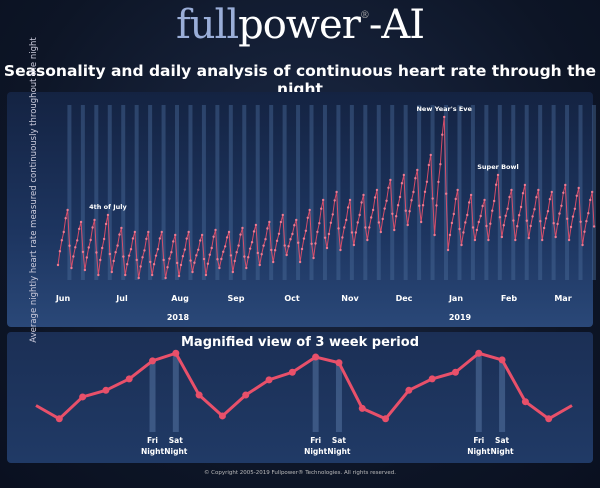  Describe the element at coordinates (299, 25) in the screenshot. I see `logo-power: power` at that location.